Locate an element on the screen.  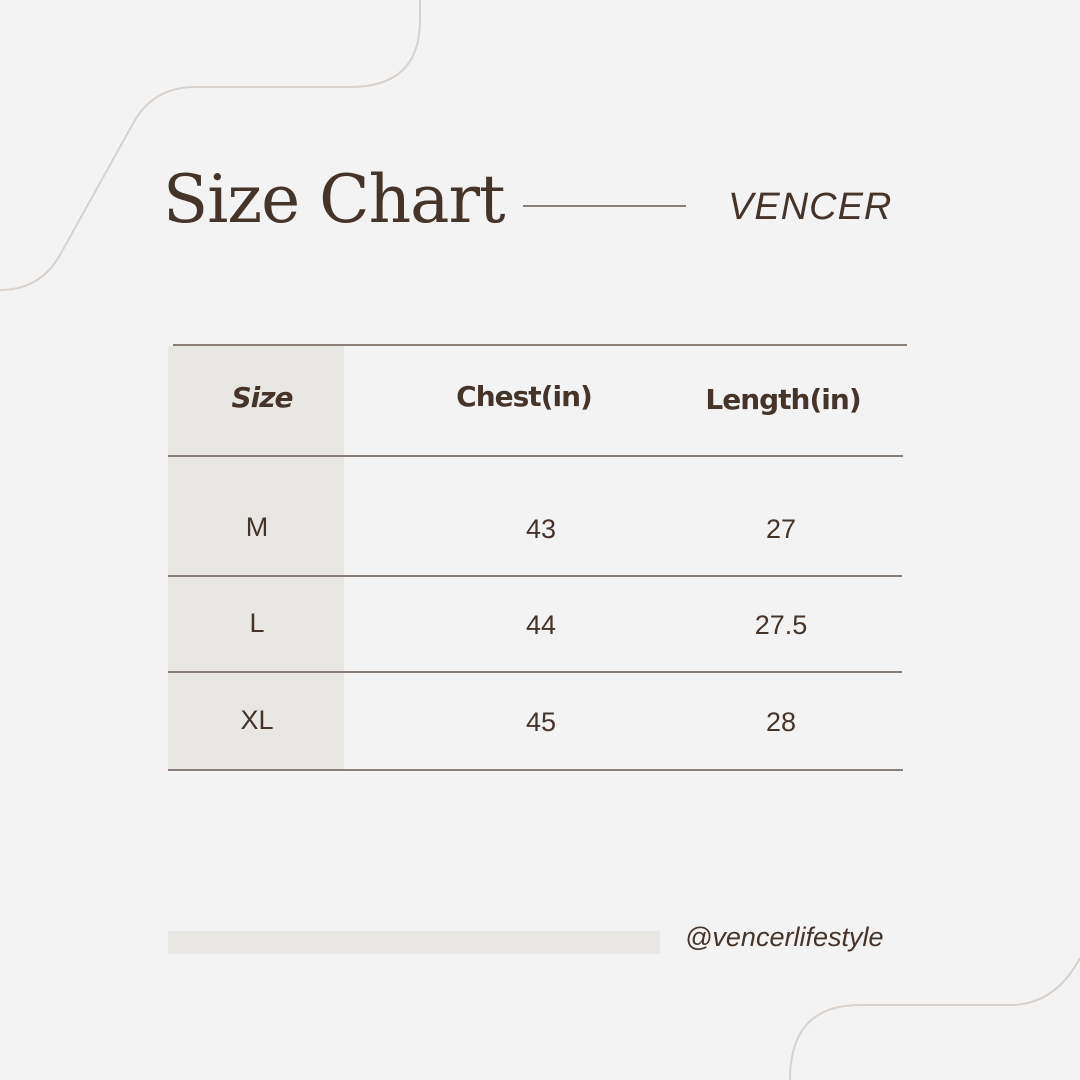
table-header-rule is located at coordinates (535, 456).